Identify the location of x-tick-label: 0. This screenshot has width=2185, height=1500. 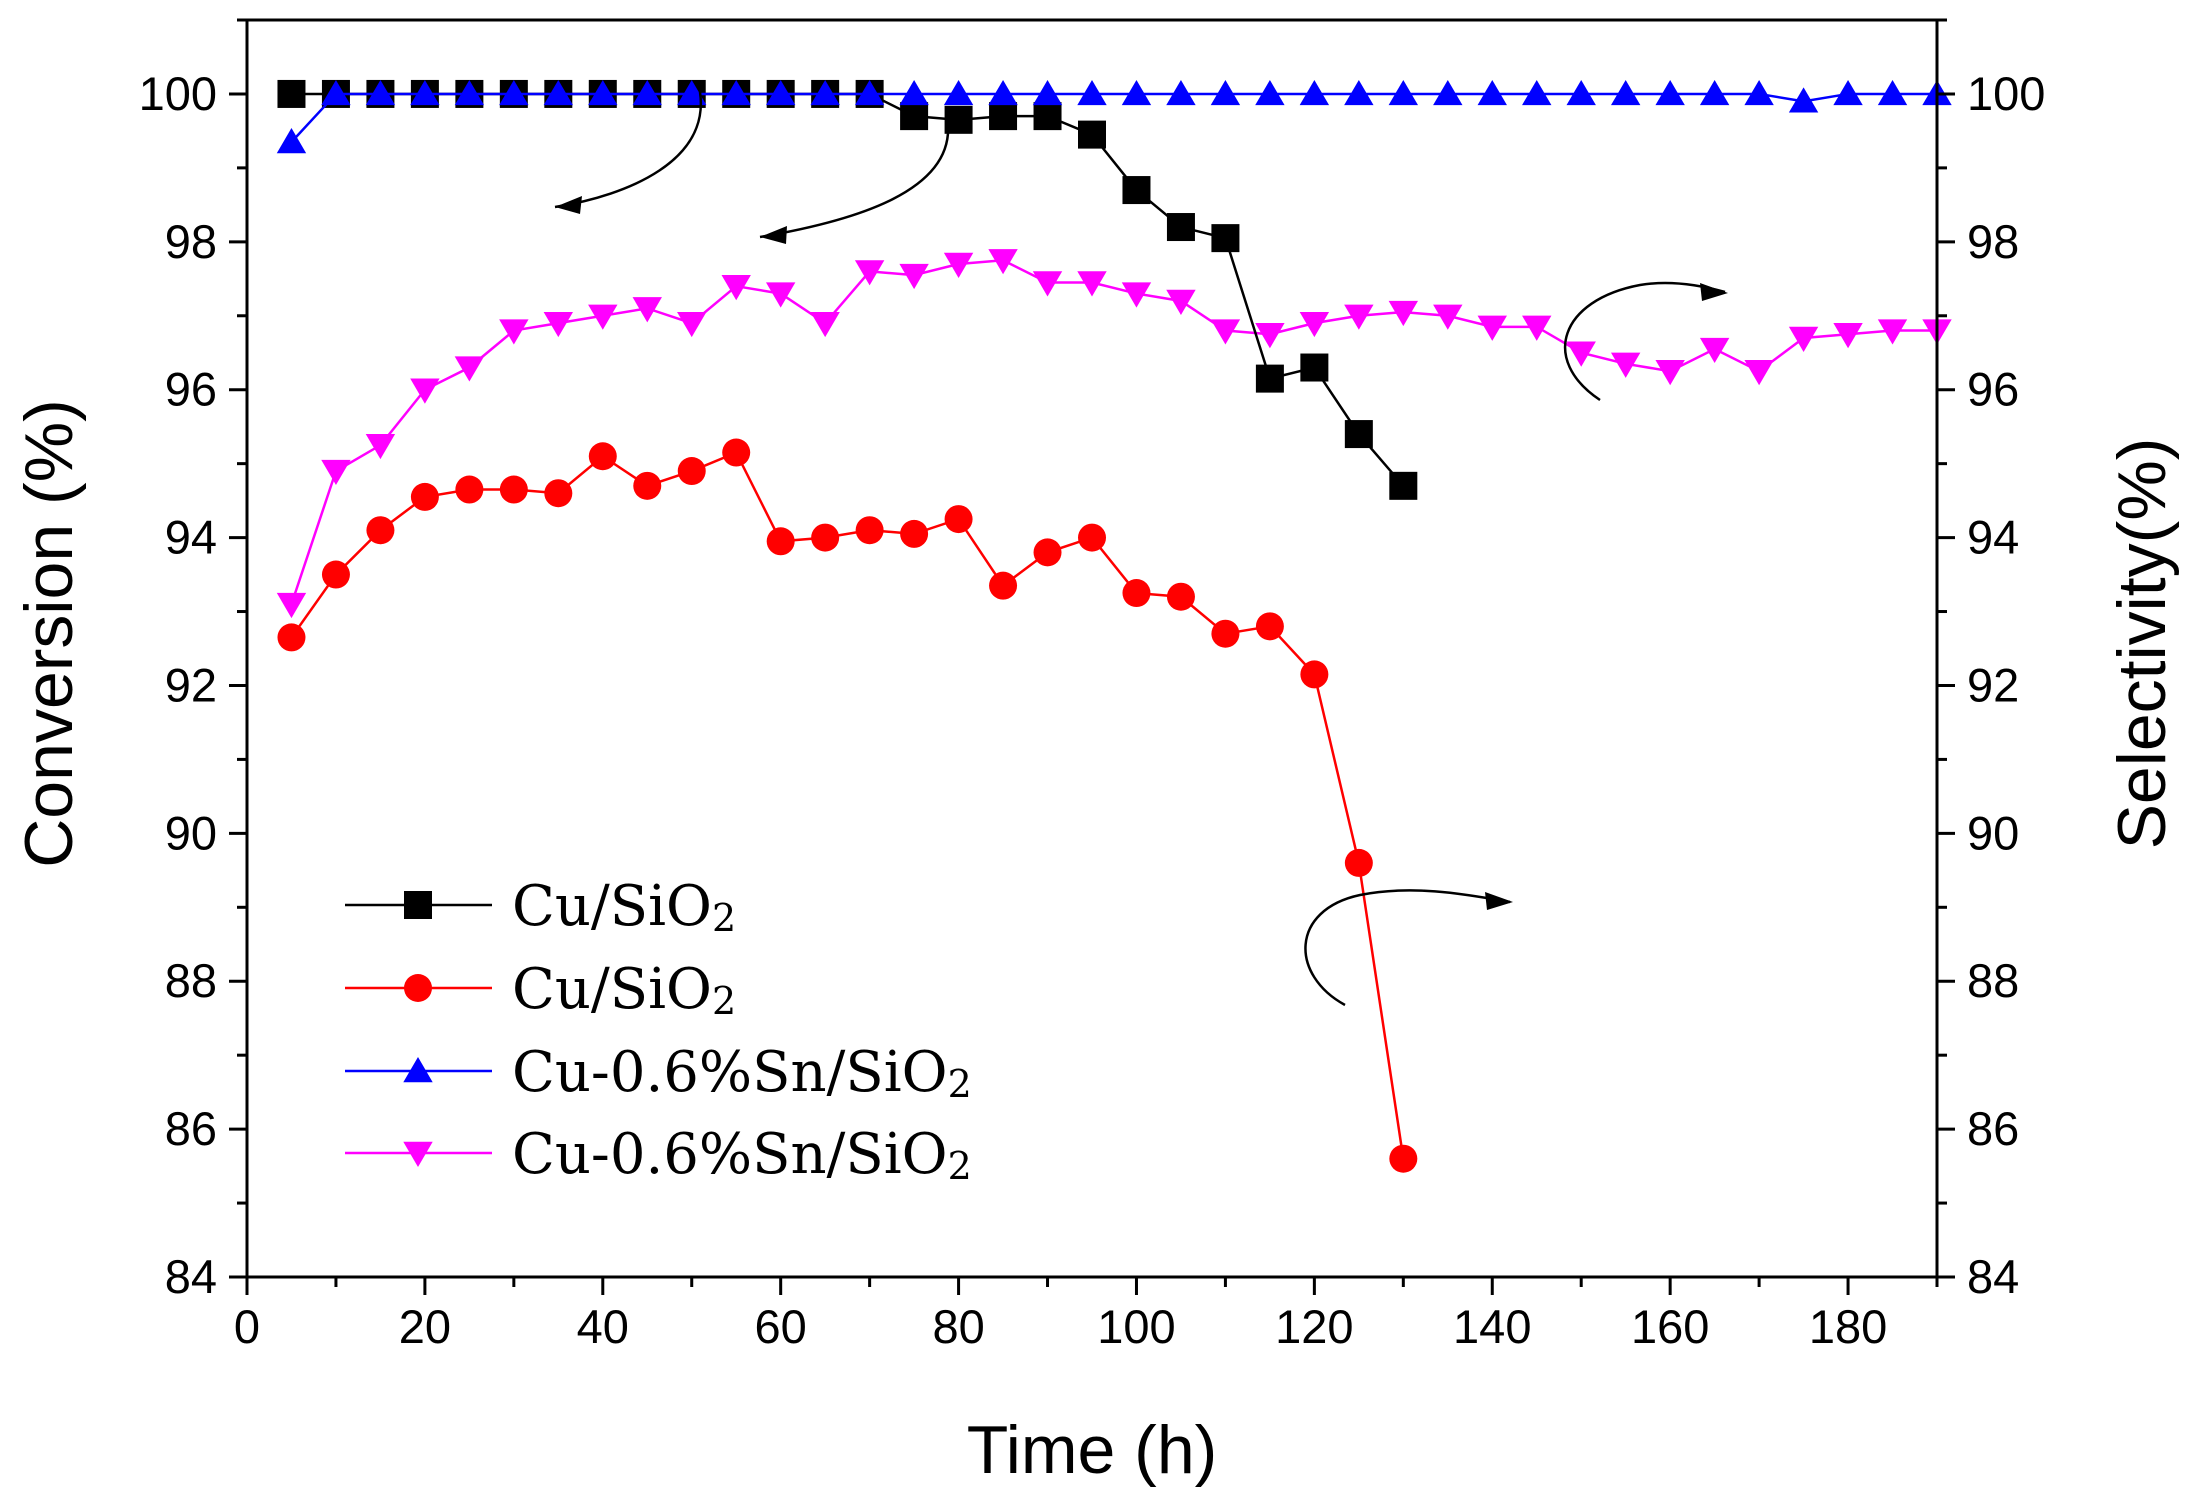
(247, 1326).